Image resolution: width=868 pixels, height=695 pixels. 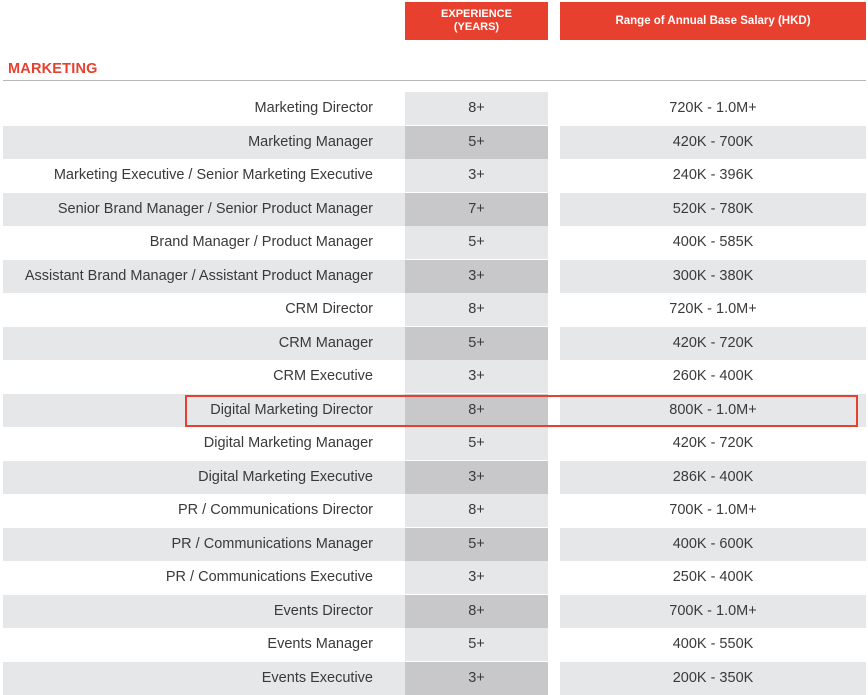 I want to click on table-row: Events Director 8+ 700K - 1.0M+, so click(x=434, y=612).